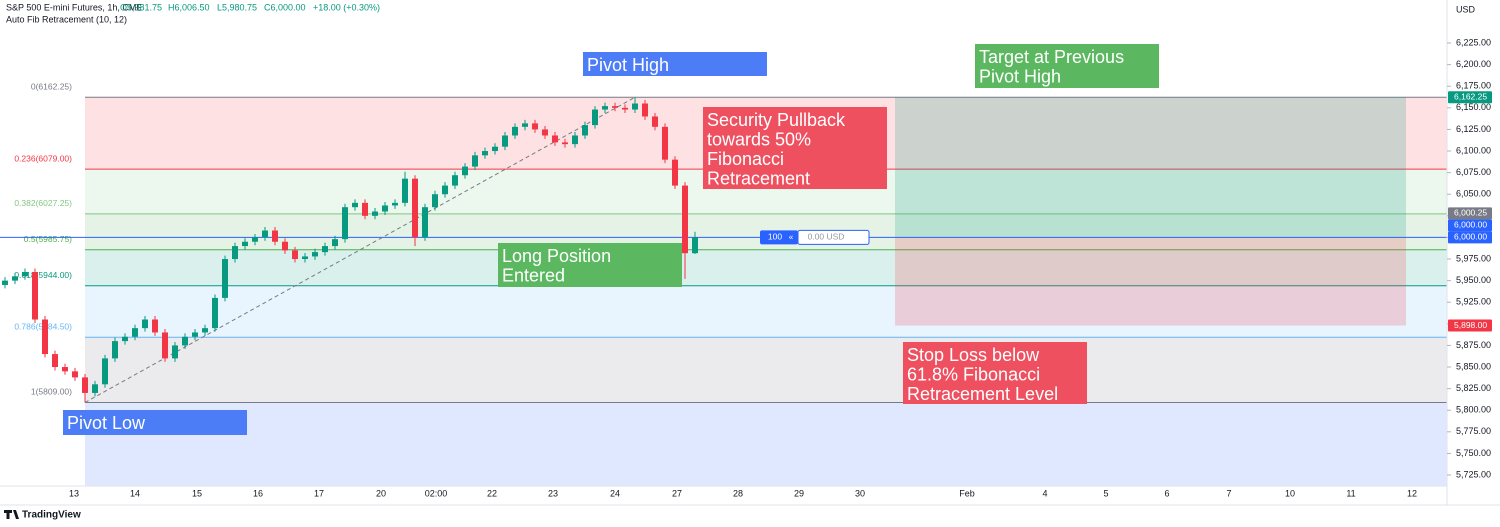 The width and height of the screenshot is (1500, 527). I want to click on annotation-text: 61.8% Fibonacci, so click(973, 375).